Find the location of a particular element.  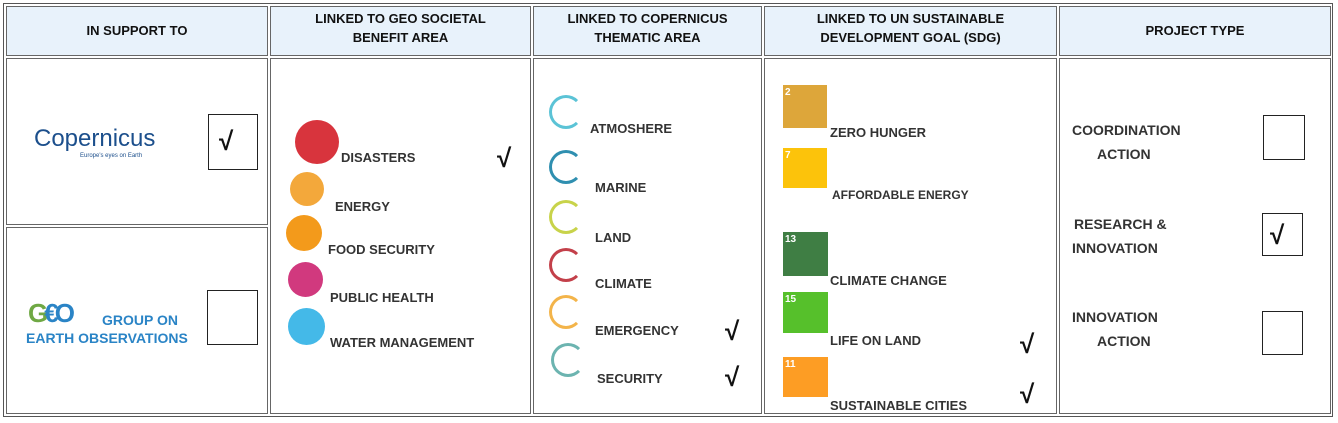

project-type-label: RESEARCH & is located at coordinates (1120, 224).